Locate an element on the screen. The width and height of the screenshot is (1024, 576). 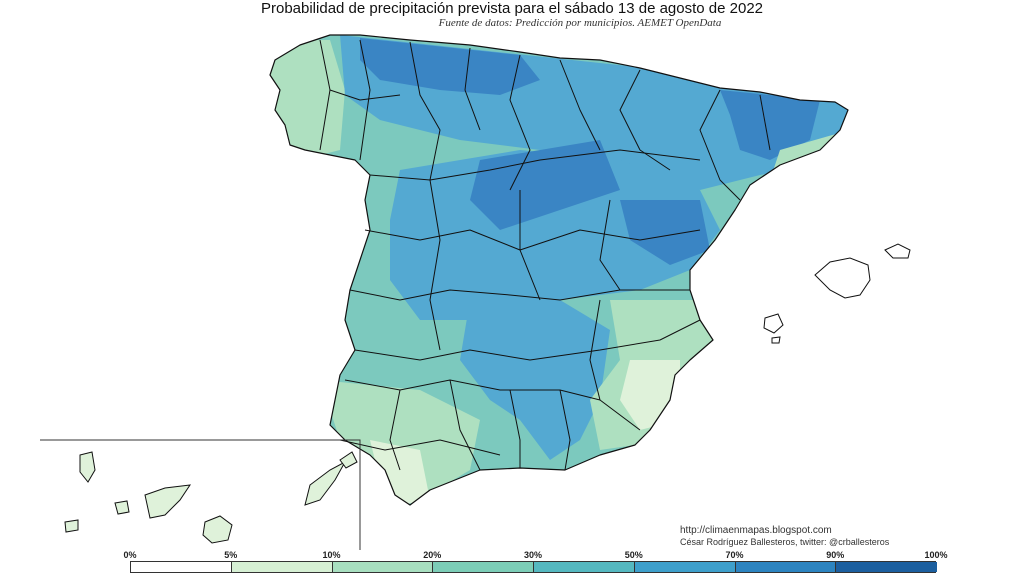
balearic-islands is located at coordinates (837, 293).